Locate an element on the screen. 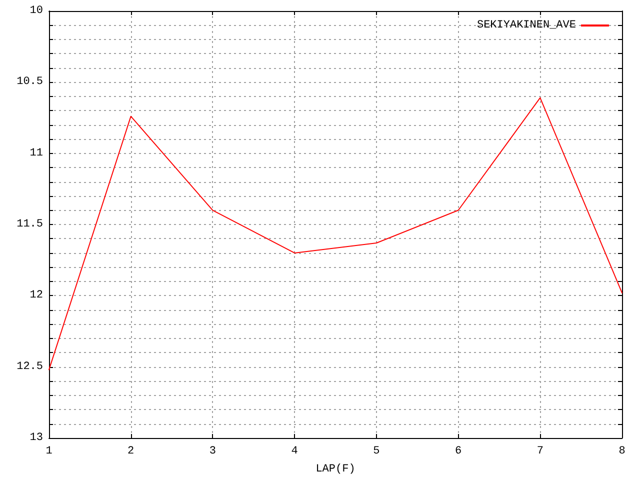 The width and height of the screenshot is (640, 480). x-tick-label: 8 is located at coordinates (622, 452).